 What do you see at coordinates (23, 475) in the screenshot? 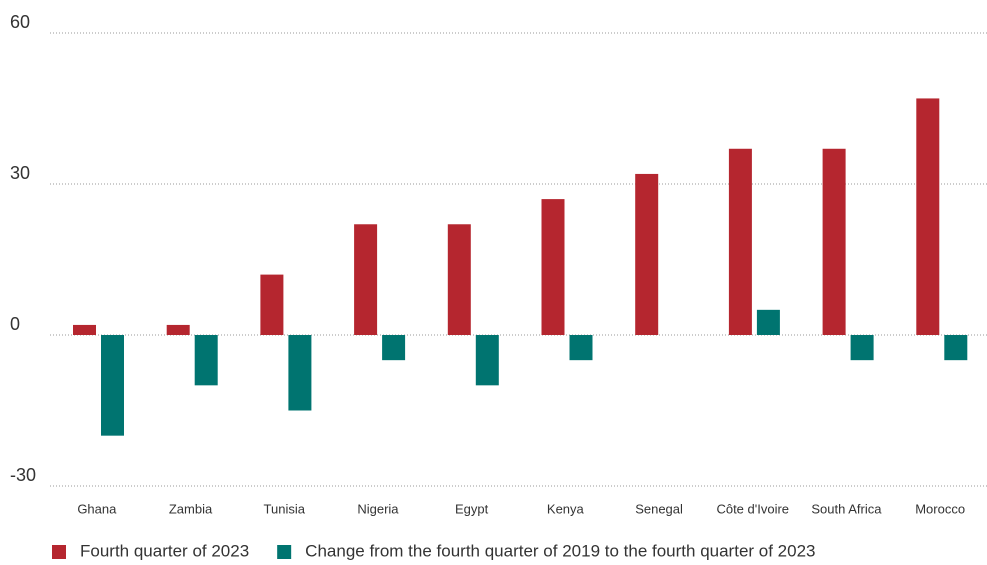
I see `y-tick-label: -30` at bounding box center [23, 475].